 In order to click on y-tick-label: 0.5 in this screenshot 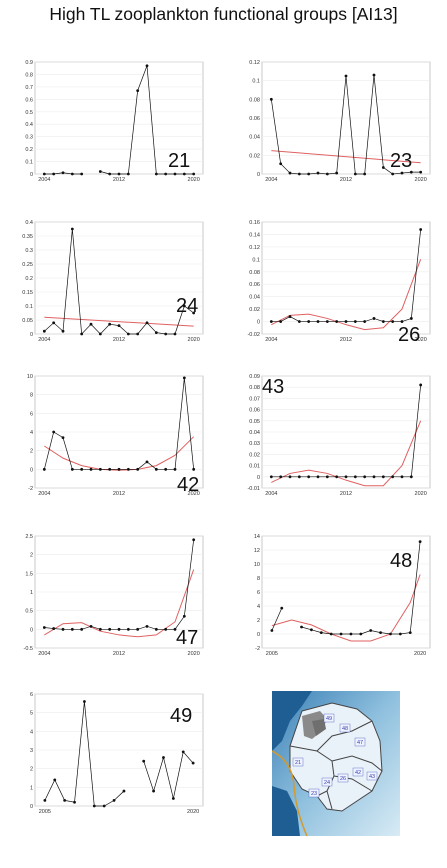, I will do `click(29, 113)`.